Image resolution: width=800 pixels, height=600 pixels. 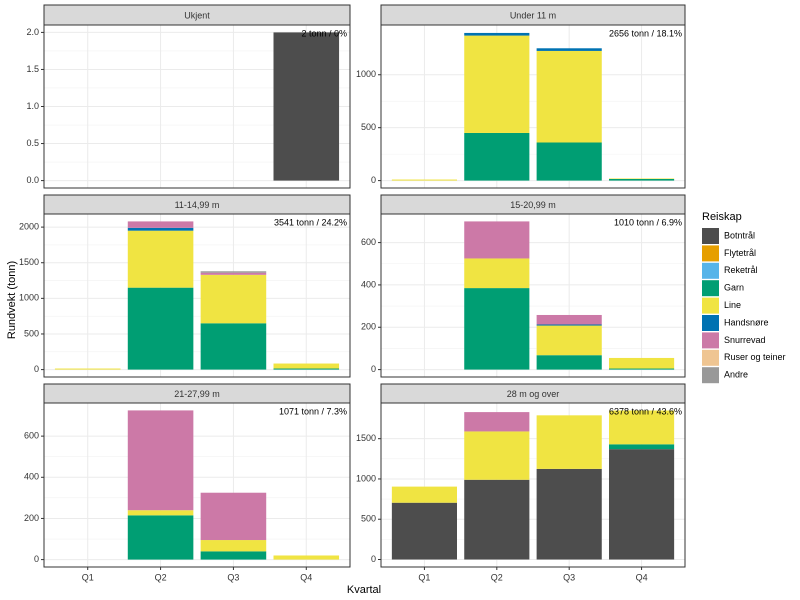 I want to click on strip-title: 28 m og over, so click(x=533, y=394).